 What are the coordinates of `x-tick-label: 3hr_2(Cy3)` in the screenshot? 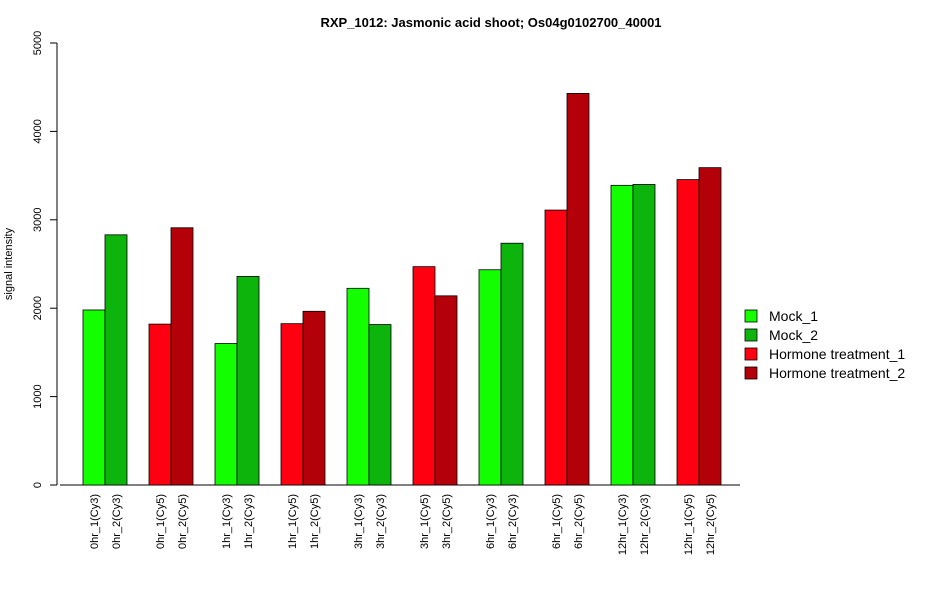 It's located at (381, 521).